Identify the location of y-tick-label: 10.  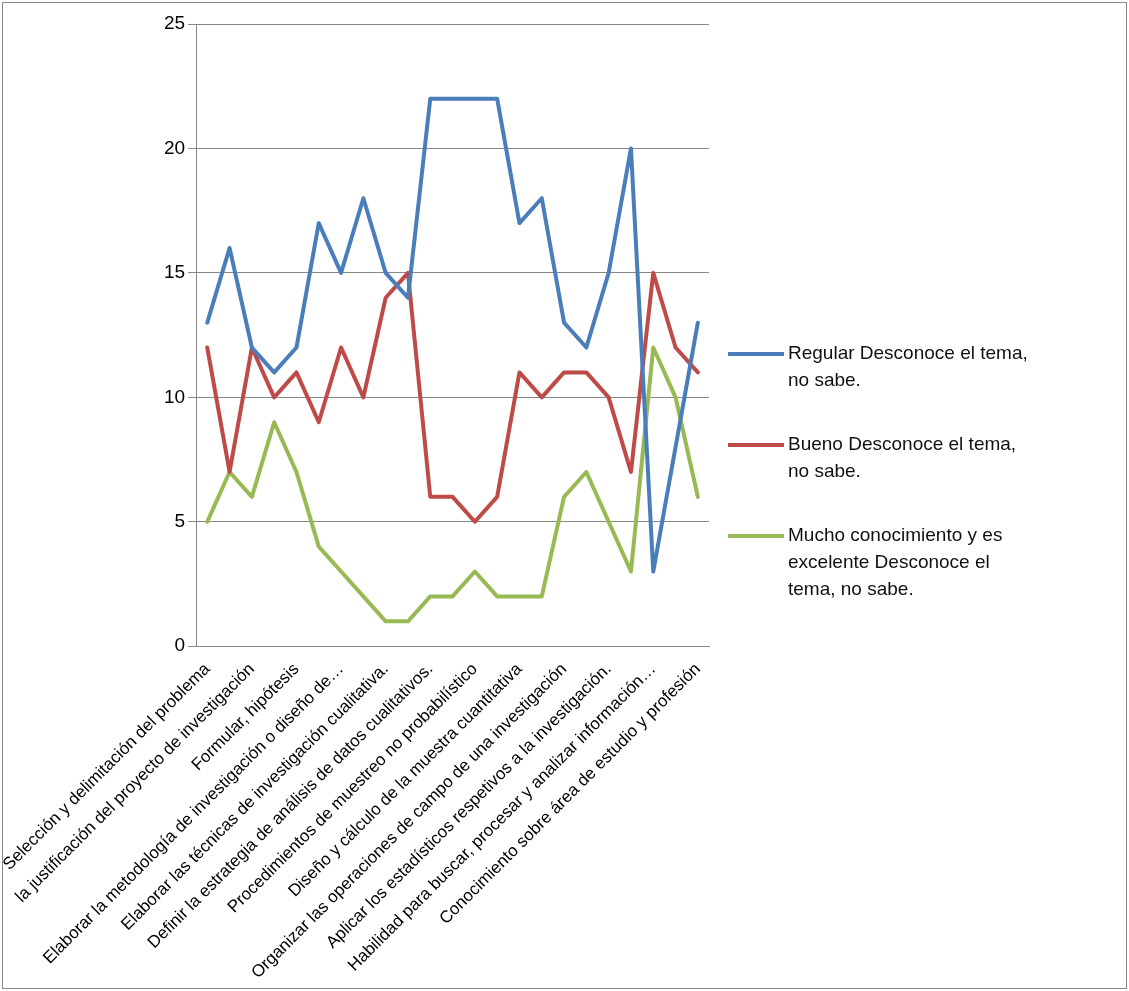
(174, 396).